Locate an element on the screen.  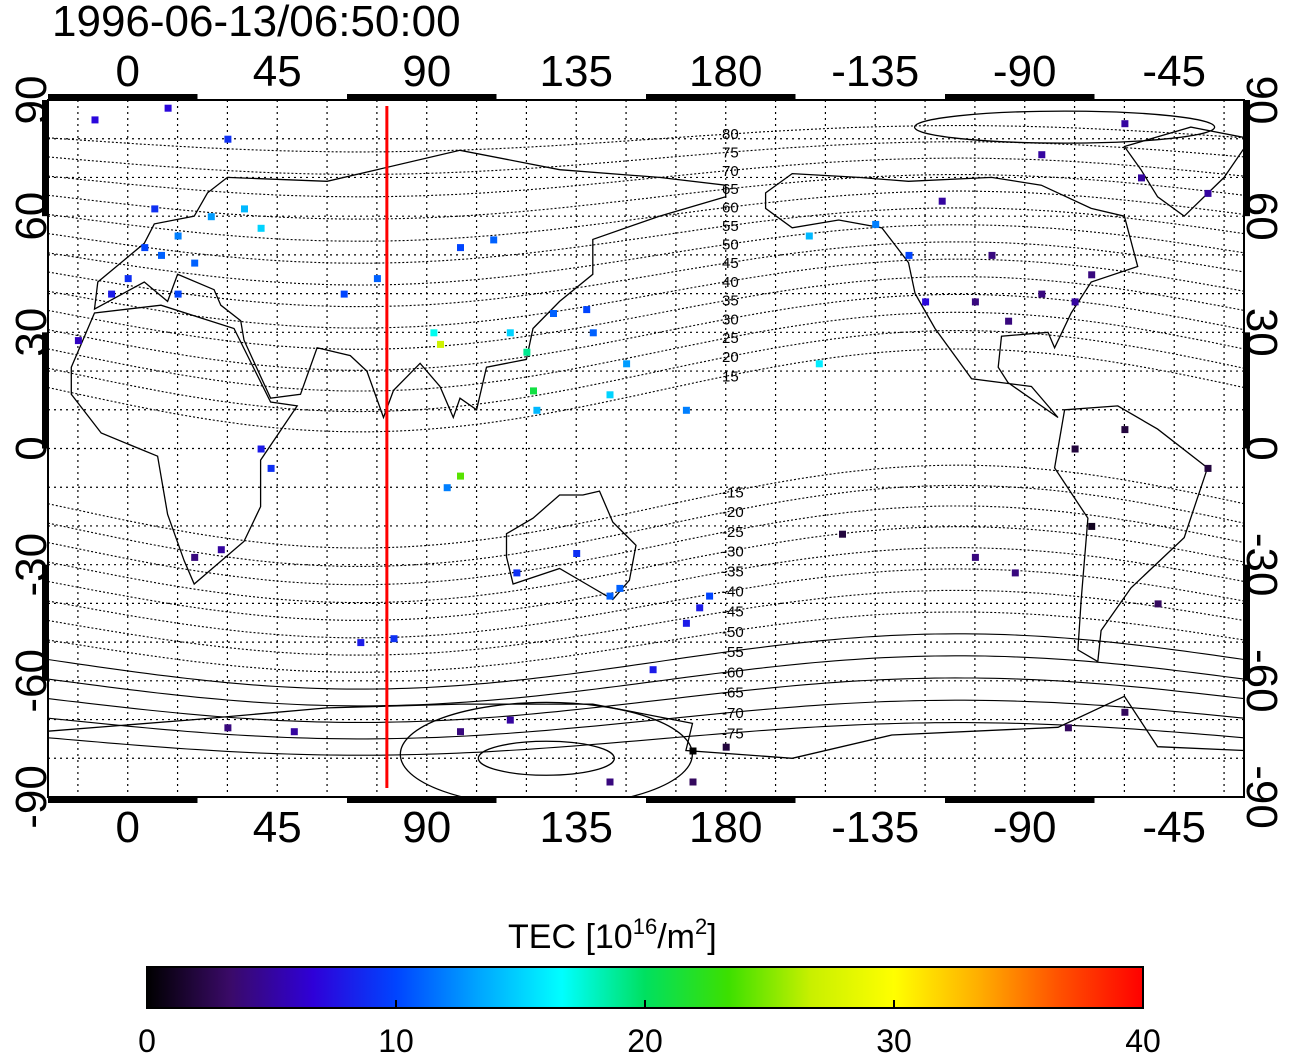
y-left-tick-labels: 90 60 30 0 -30 -60 -90 is located at coordinates (31, 452).